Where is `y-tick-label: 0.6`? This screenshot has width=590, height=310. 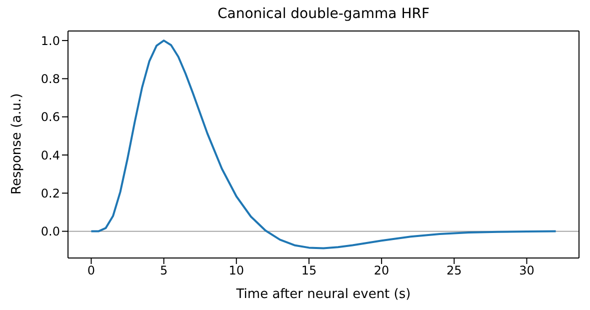
y-tick-label: 0.6 is located at coordinates (50, 117).